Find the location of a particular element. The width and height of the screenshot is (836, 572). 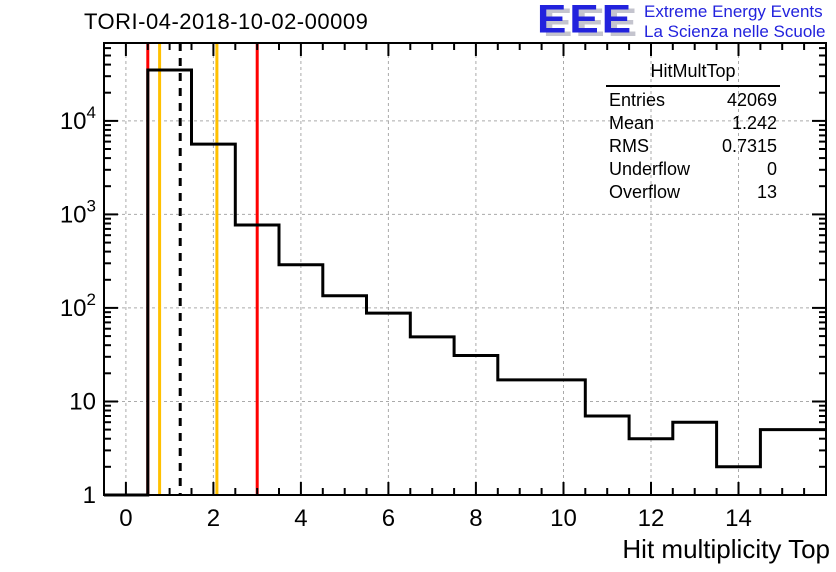

x-tick-label: 12 is located at coordinates (651, 518).